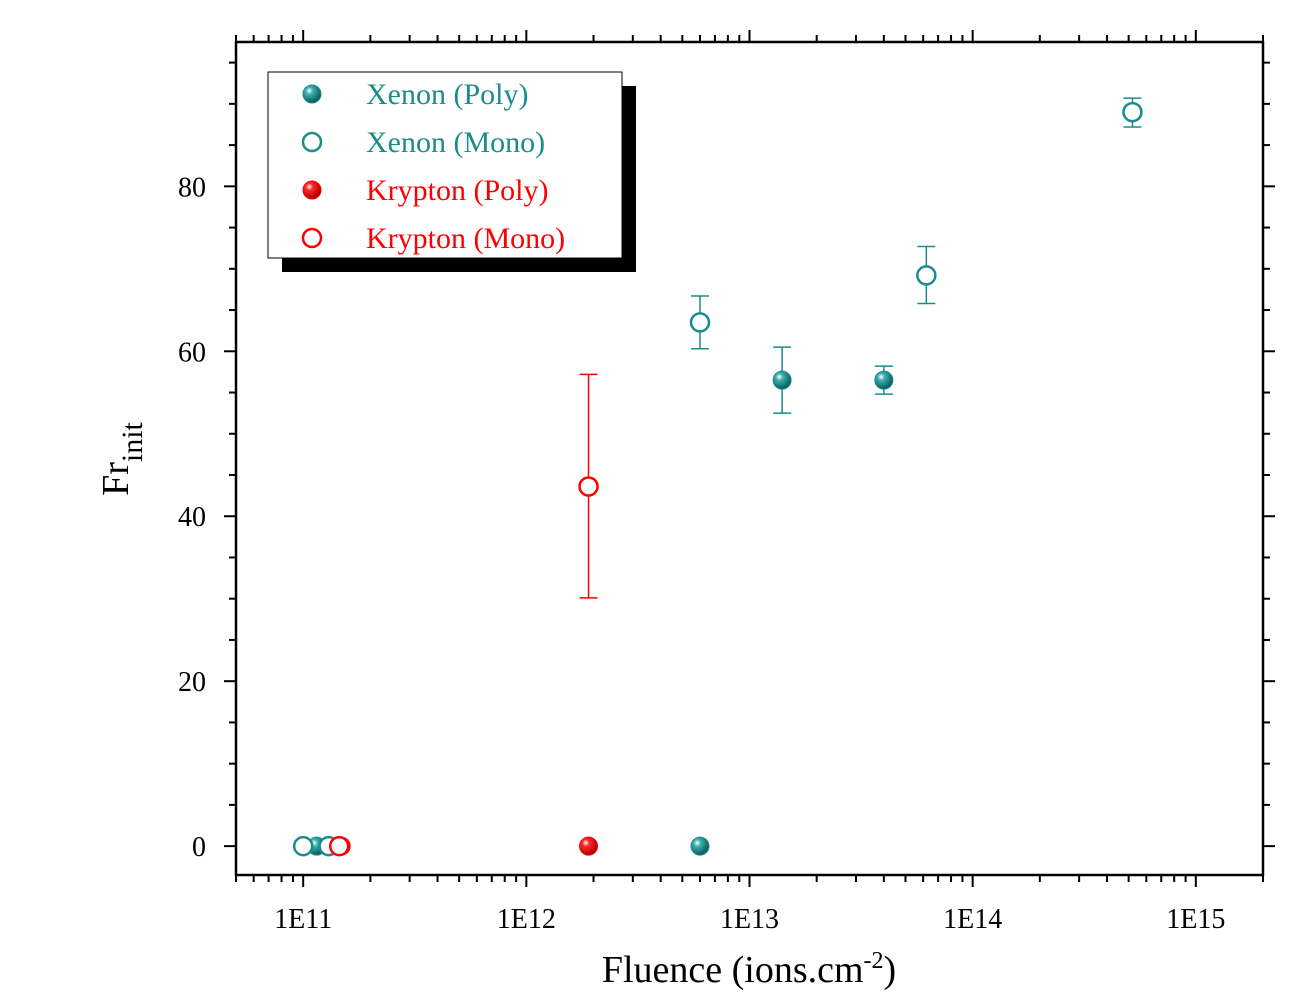 The image size is (1297, 992). What do you see at coordinates (749, 919) in the screenshot?
I see `x-tick-label: 1E13` at bounding box center [749, 919].